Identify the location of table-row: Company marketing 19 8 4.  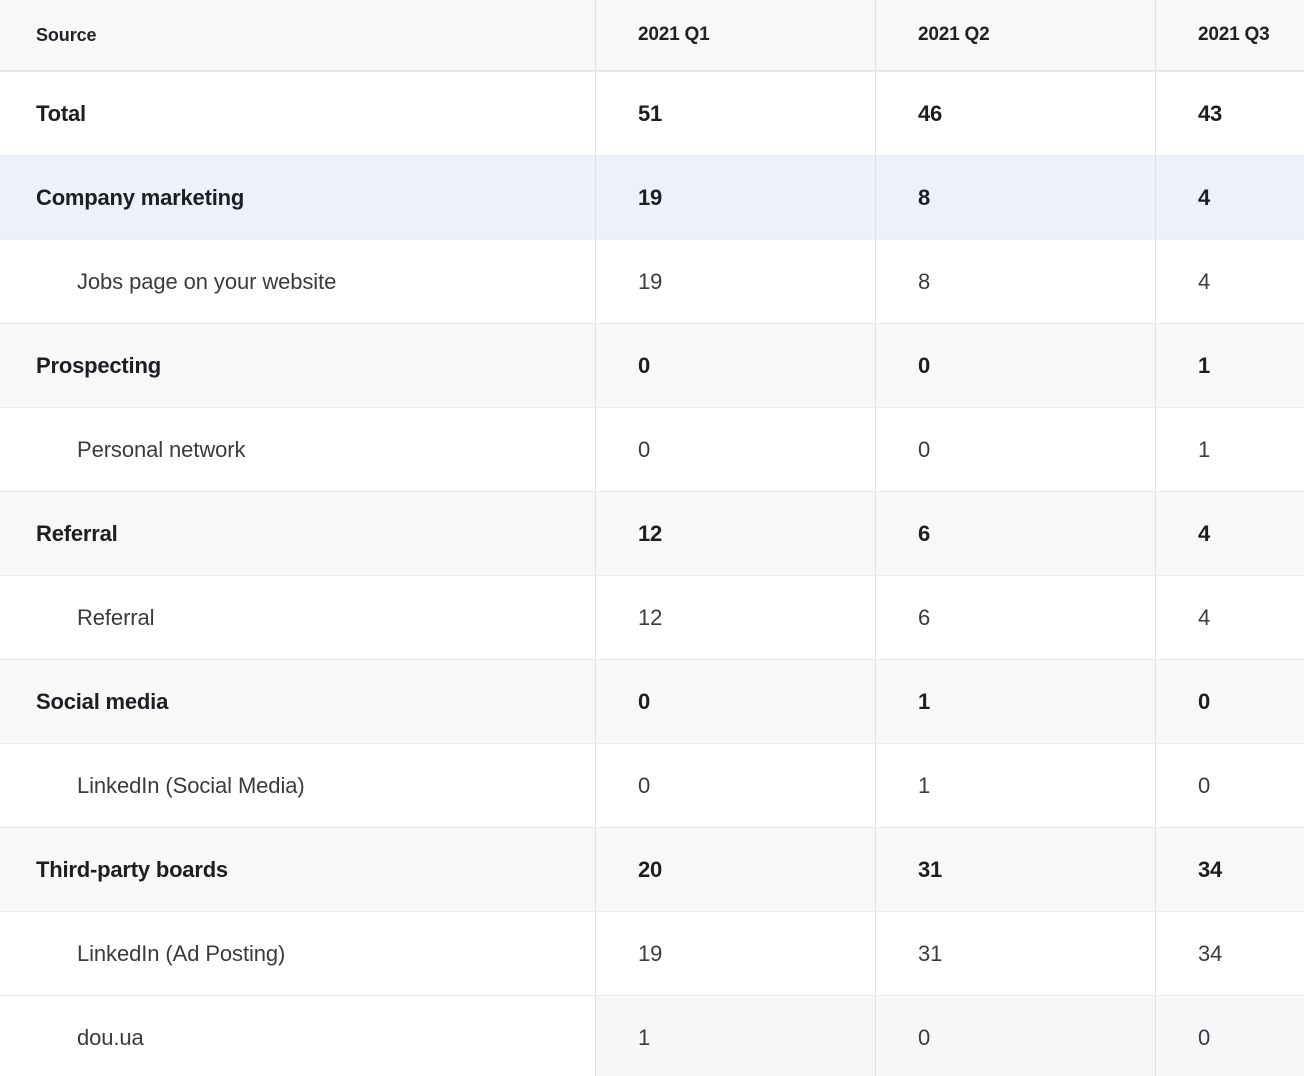
(652, 197).